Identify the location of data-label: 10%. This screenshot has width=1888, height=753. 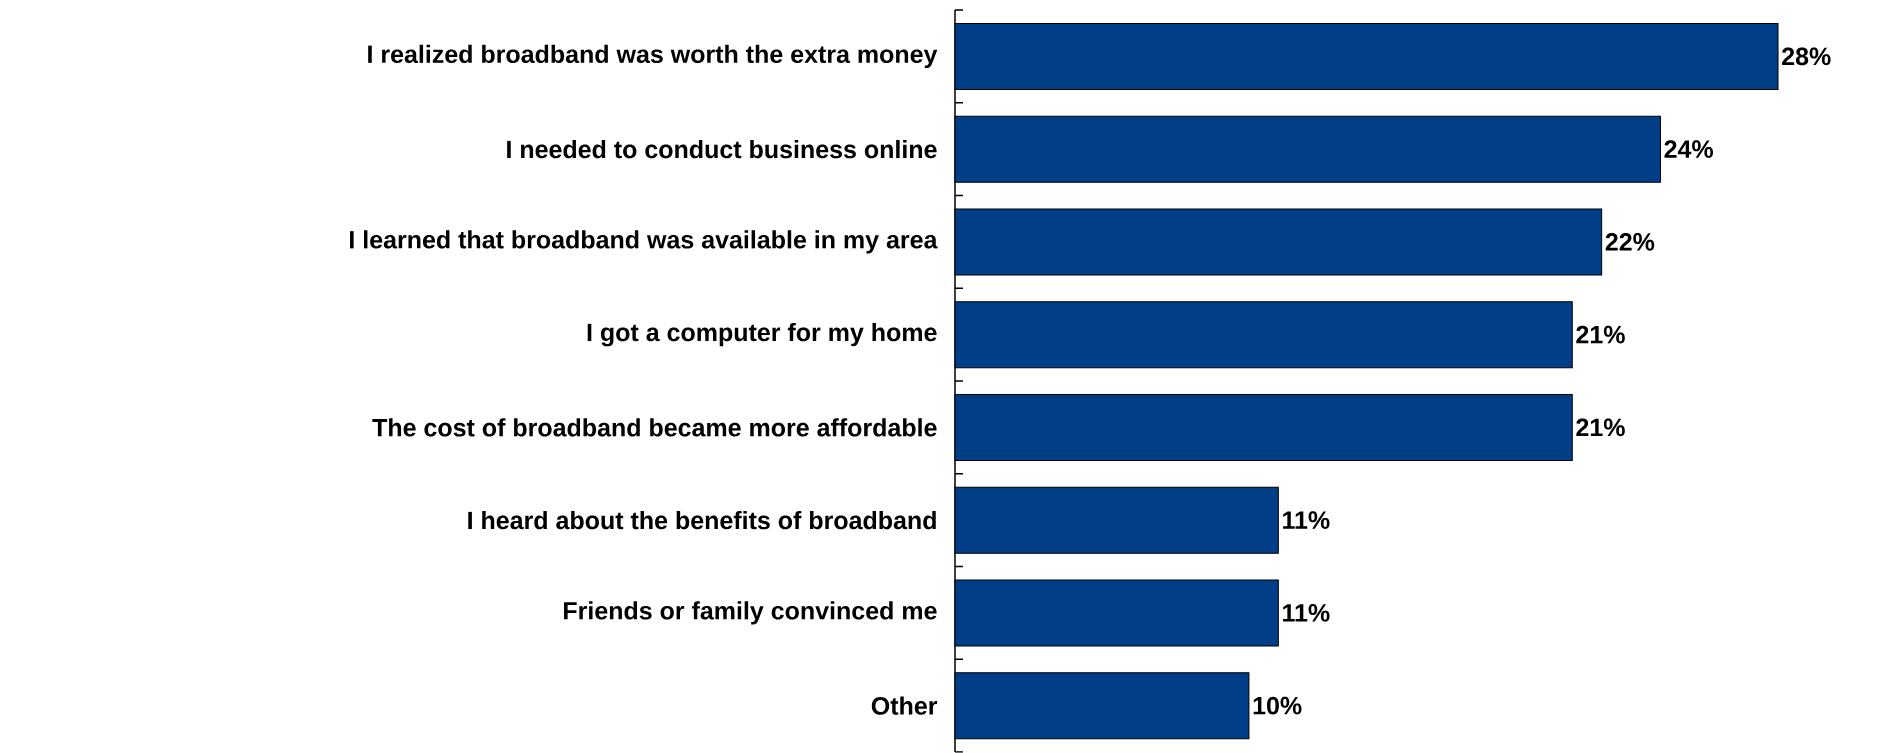
(1277, 705).